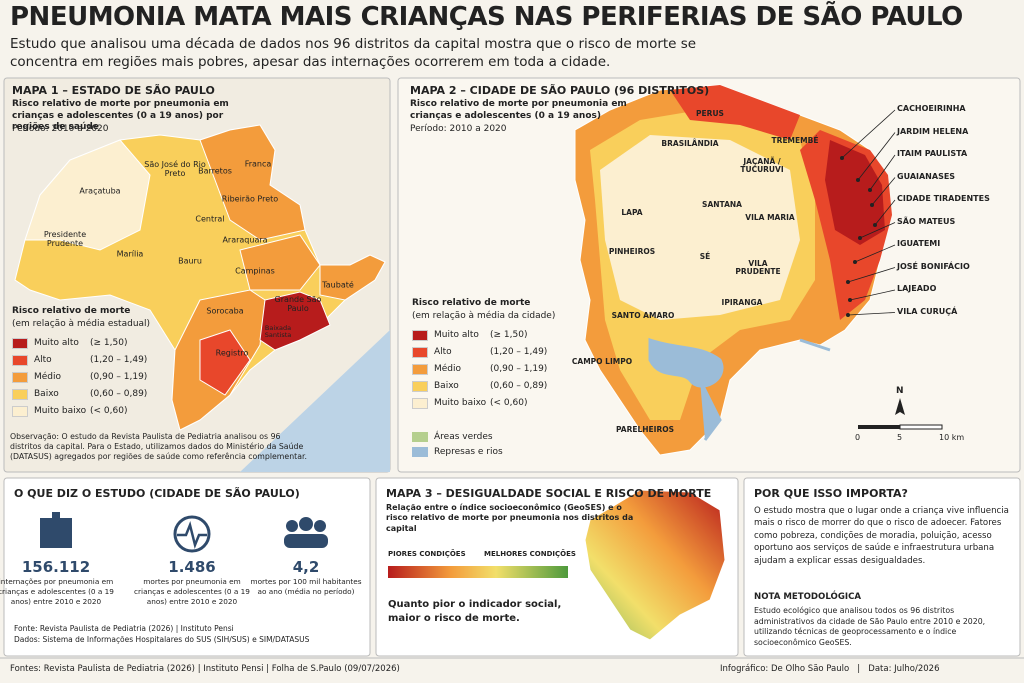 Image resolution: width=1024 pixels, height=683 pixels. Describe the element at coordinates (471, 303) in the screenshot. I see `legend-title: Risco relativo de morte` at that location.